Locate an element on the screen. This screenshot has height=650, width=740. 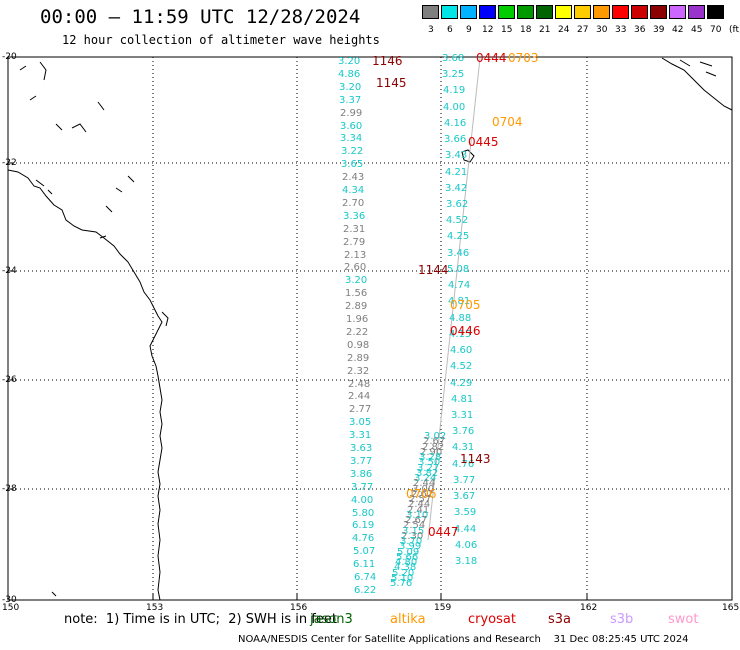
pass-label: 0706 is located at coordinates (421, 494).